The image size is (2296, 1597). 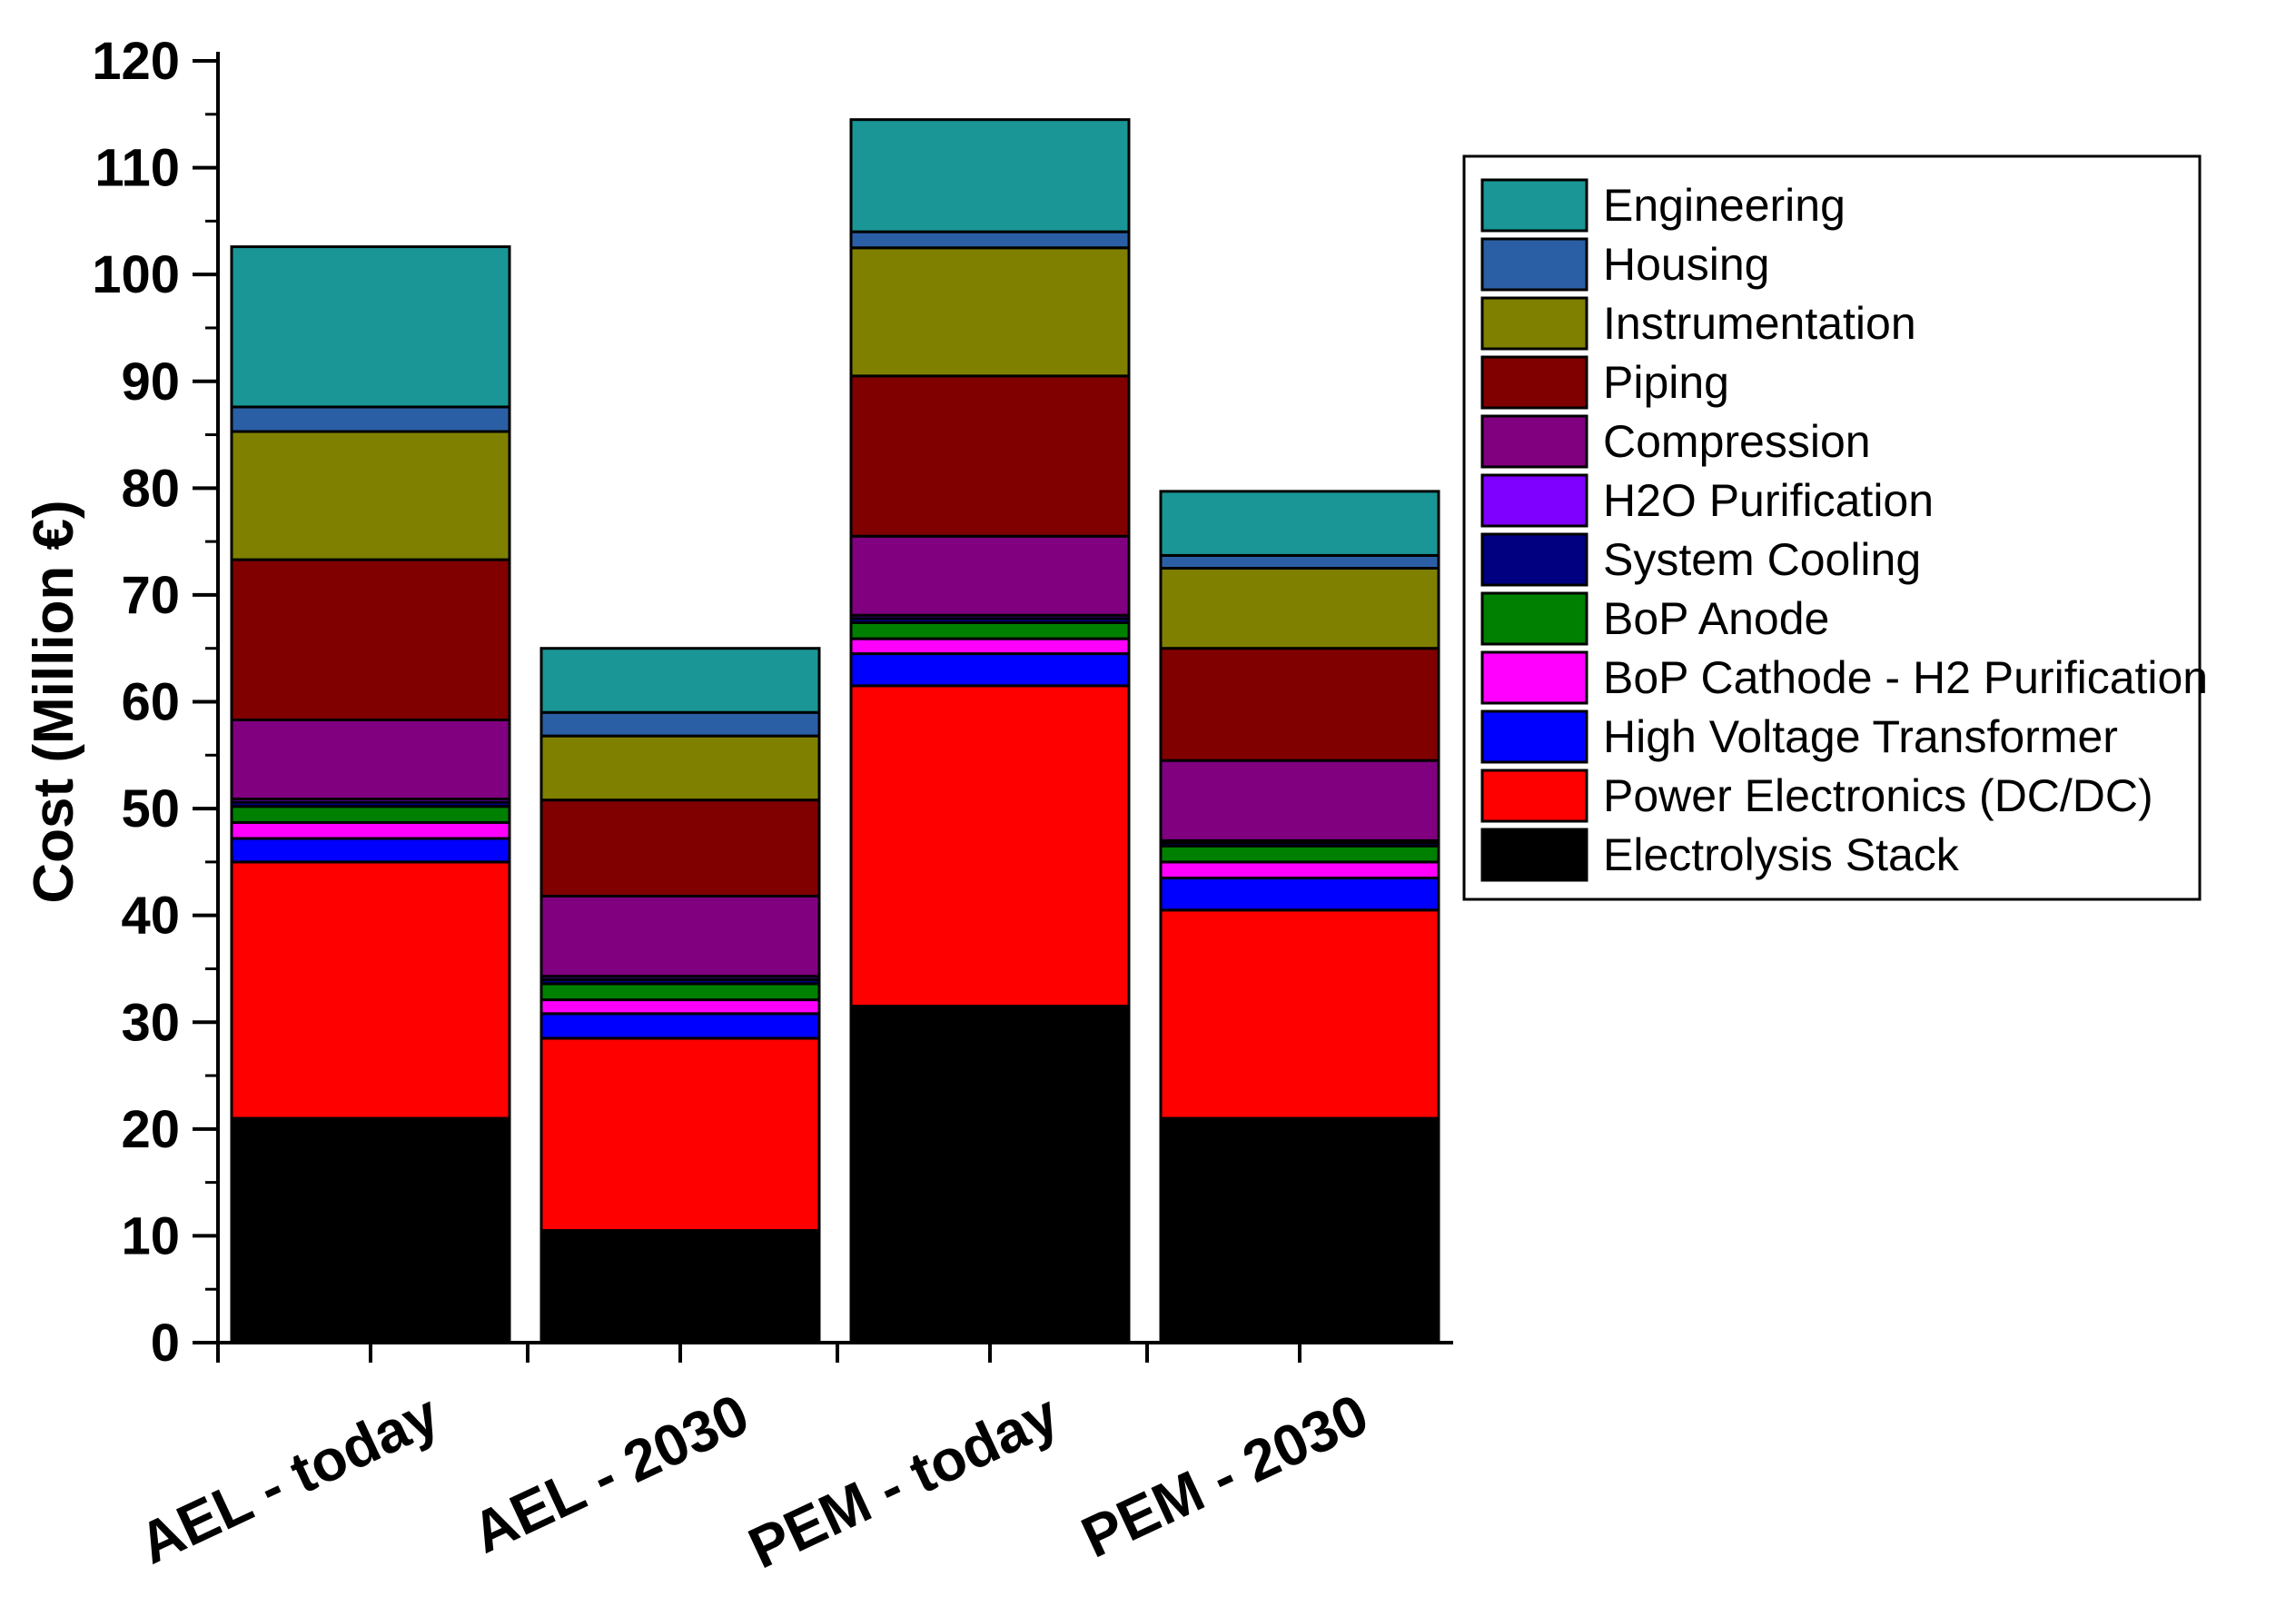 I want to click on bar-segment-pem-2030-high-voltage-transformer, so click(x=1299, y=894).